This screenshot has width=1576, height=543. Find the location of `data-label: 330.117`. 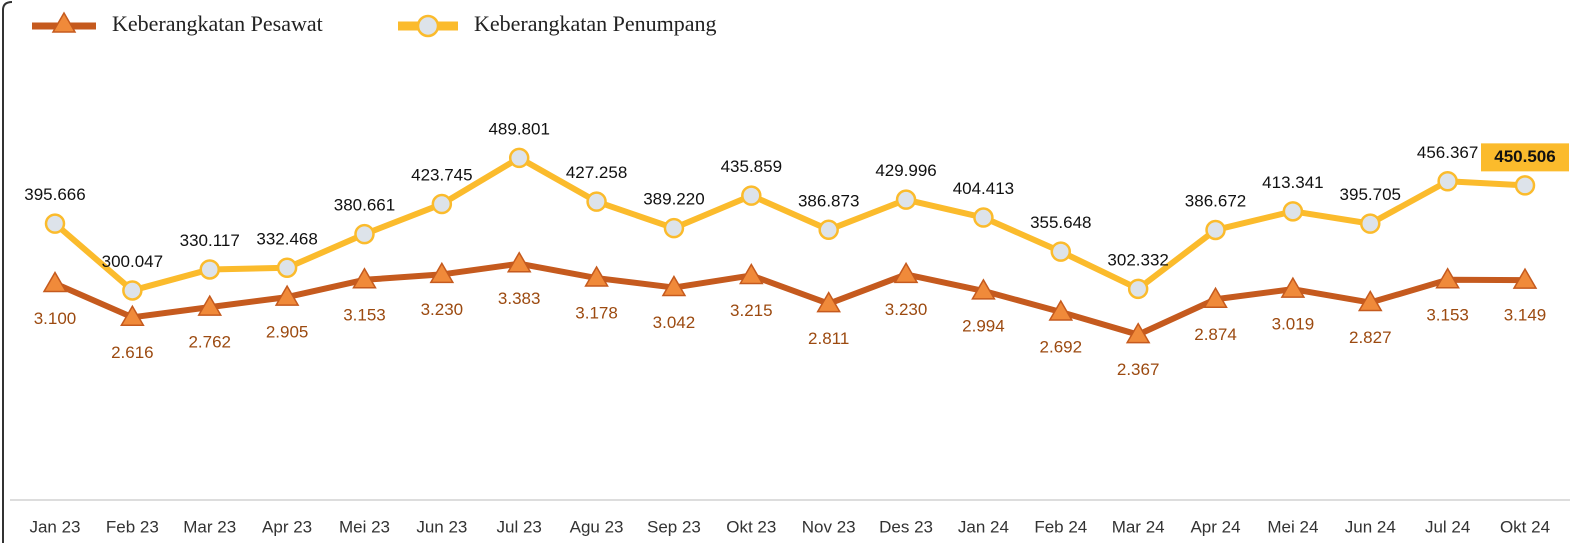

data-label: 330.117 is located at coordinates (210, 240).